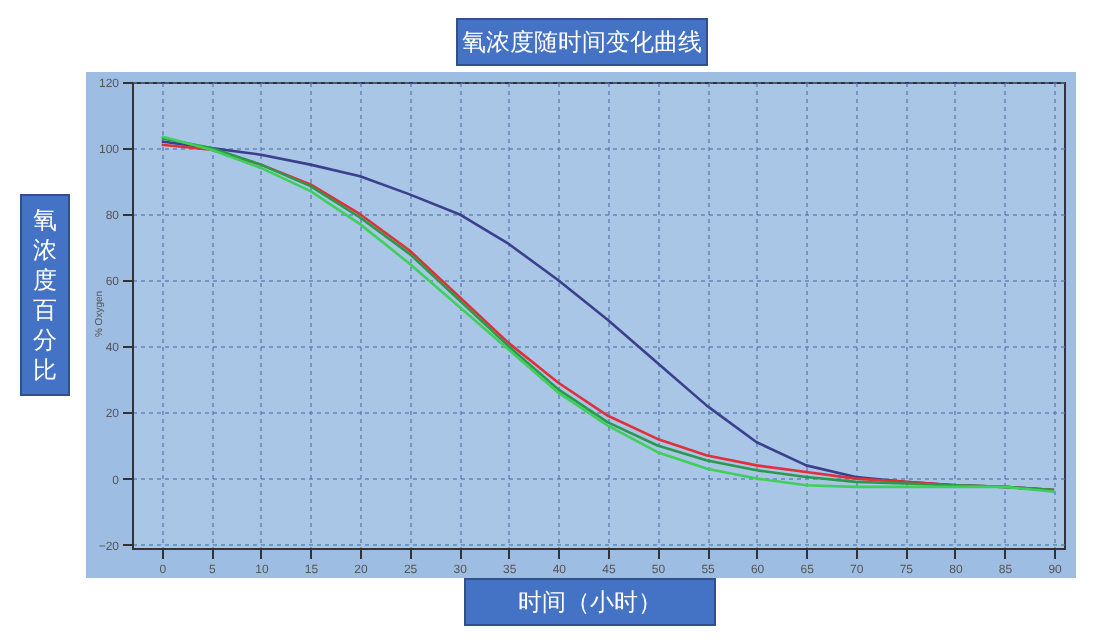 Image resolution: width=1116 pixels, height=642 pixels. I want to click on y-axis-title: 氧浓度百分比, so click(45, 295).